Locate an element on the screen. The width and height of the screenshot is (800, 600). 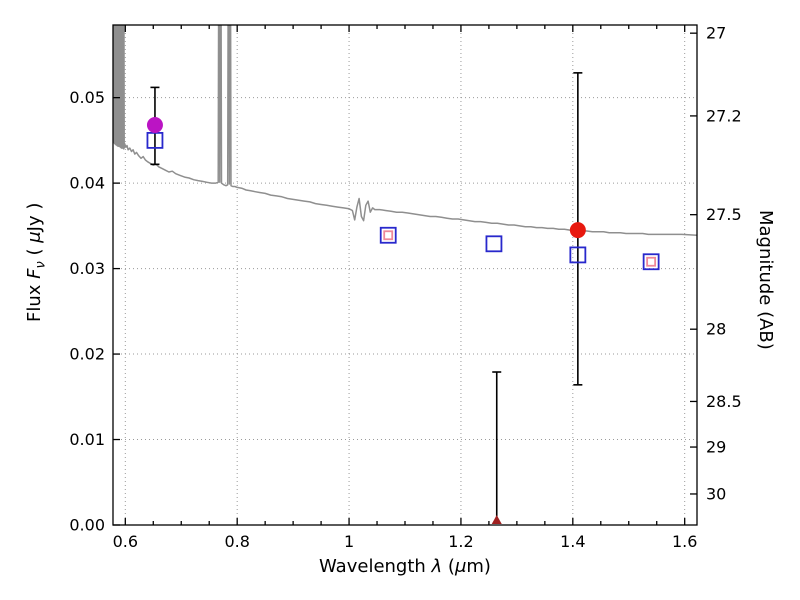
x-tick-label: 1.6 is located at coordinates (684, 541).